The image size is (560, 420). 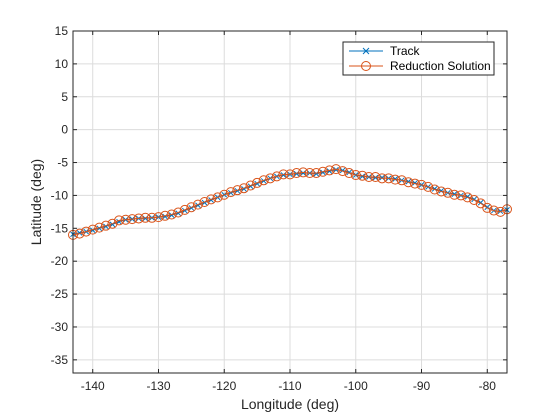 What do you see at coordinates (62, 31) in the screenshot?
I see `y-tick-label: 15` at bounding box center [62, 31].